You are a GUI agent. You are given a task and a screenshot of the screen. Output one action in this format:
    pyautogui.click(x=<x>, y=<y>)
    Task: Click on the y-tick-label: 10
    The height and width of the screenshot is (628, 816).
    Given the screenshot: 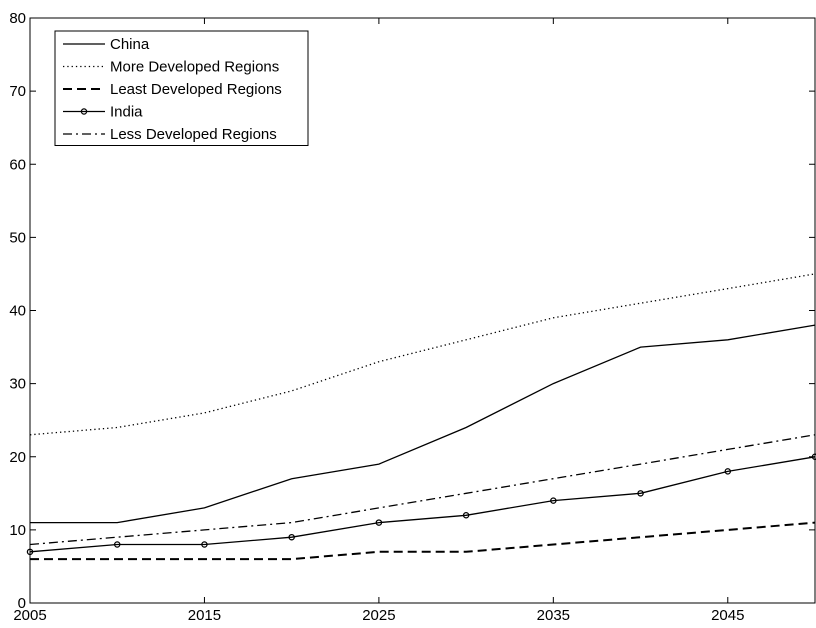 What is the action you would take?
    pyautogui.click(x=17, y=530)
    